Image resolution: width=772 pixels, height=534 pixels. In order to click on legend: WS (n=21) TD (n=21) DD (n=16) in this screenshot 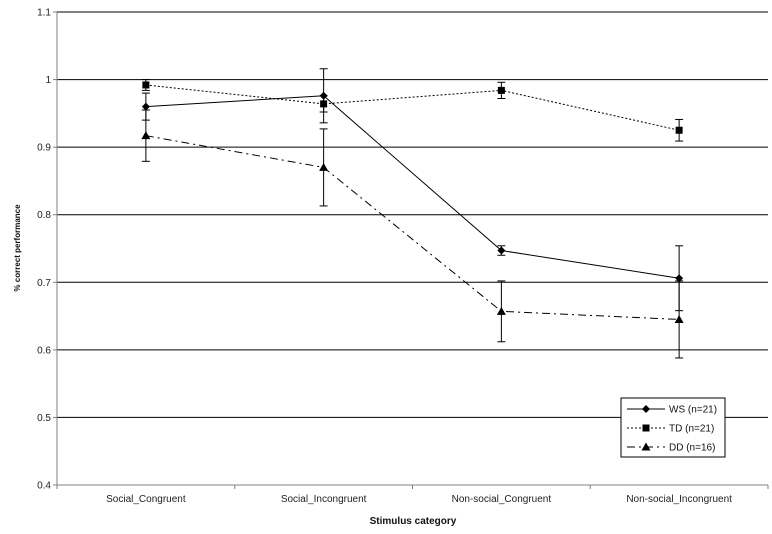, I will do `click(673, 427)`.